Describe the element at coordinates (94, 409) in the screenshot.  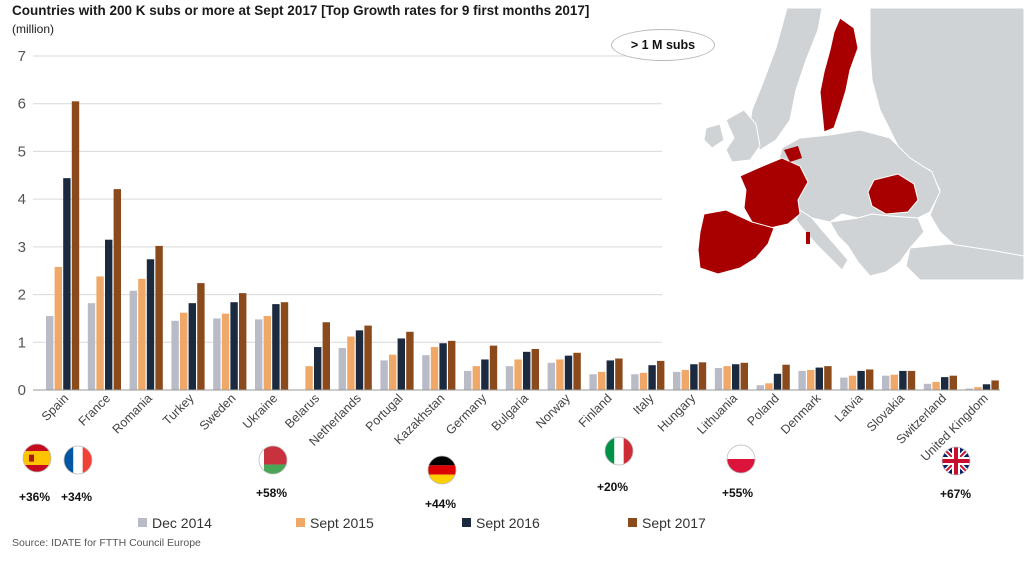
I see `category-label: France` at that location.